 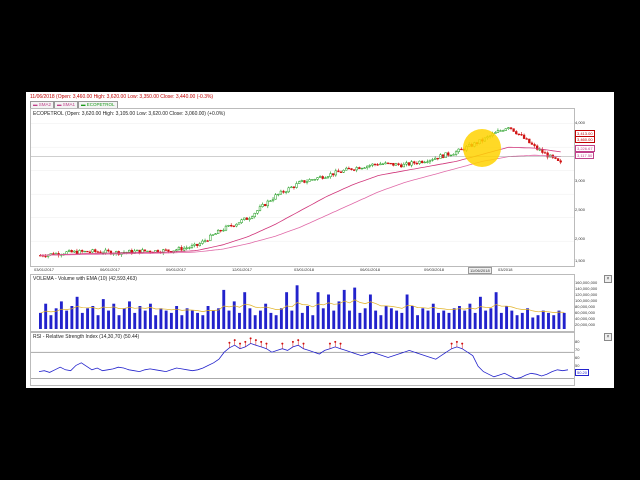 What do you see at coordinates (370, 269) in the screenshot?
I see `date-label: 06/01/2018` at bounding box center [370, 269].